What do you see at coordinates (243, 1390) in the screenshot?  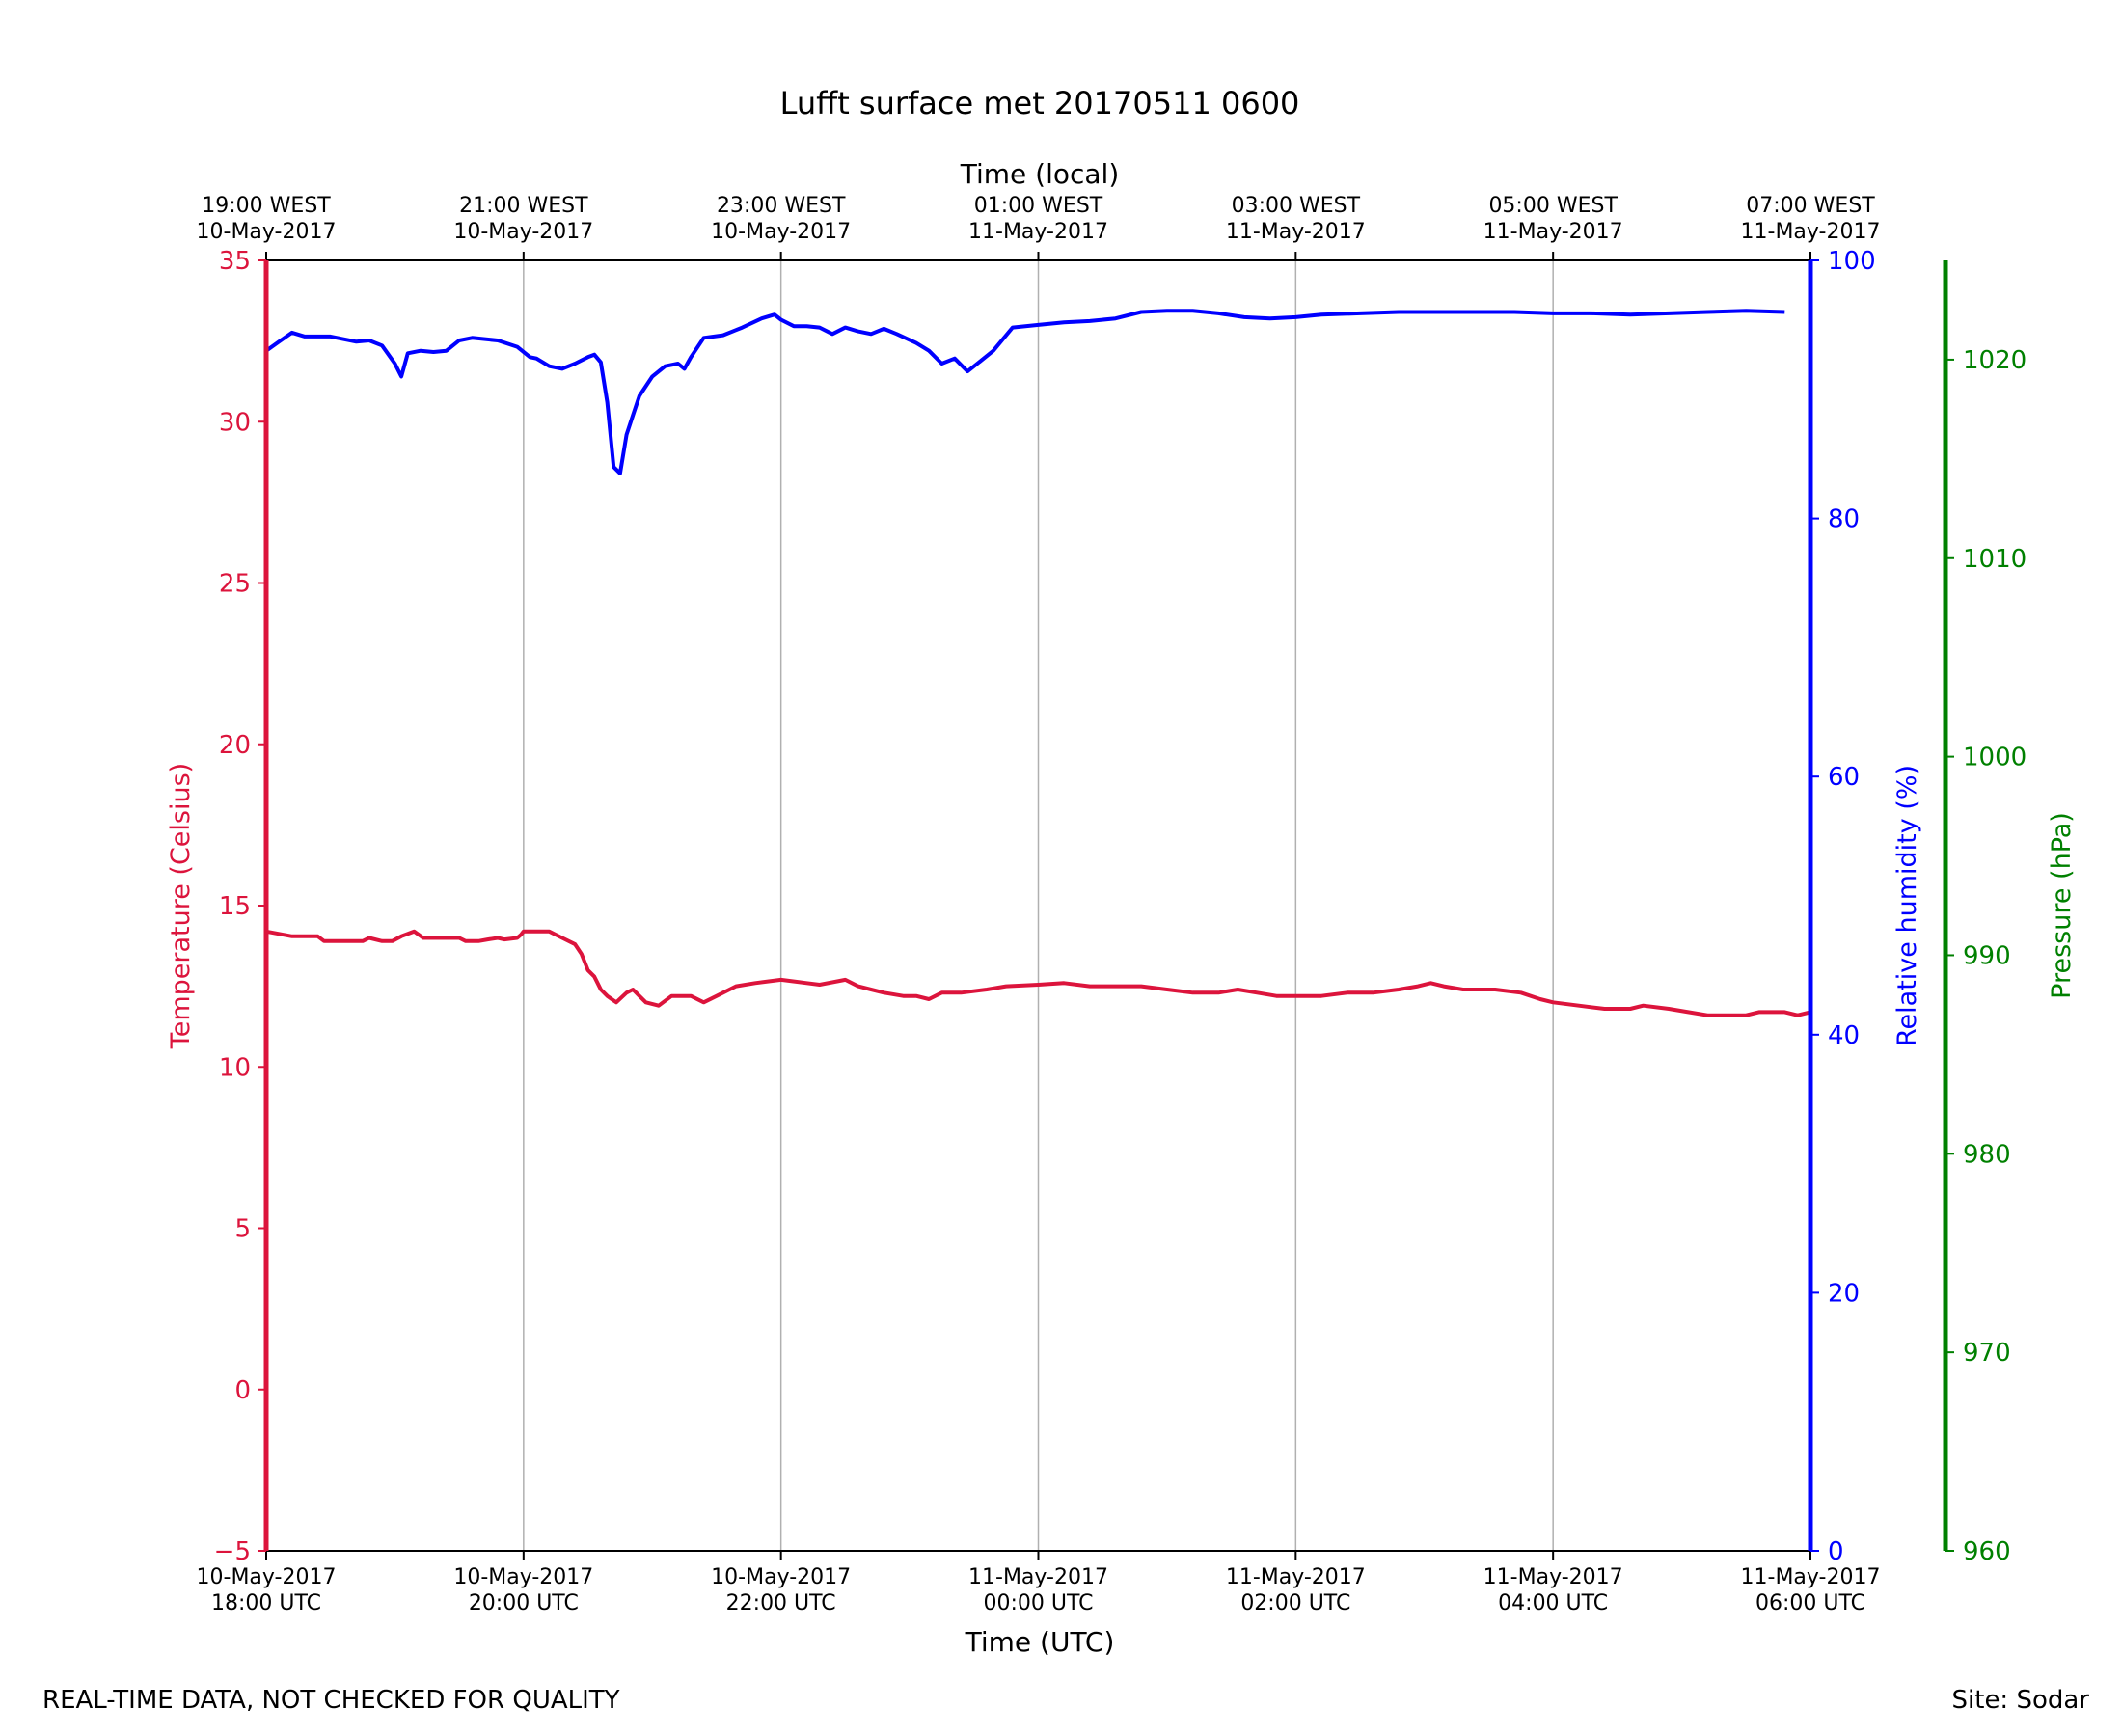 I see `temperature-tick-label: 0` at bounding box center [243, 1390].